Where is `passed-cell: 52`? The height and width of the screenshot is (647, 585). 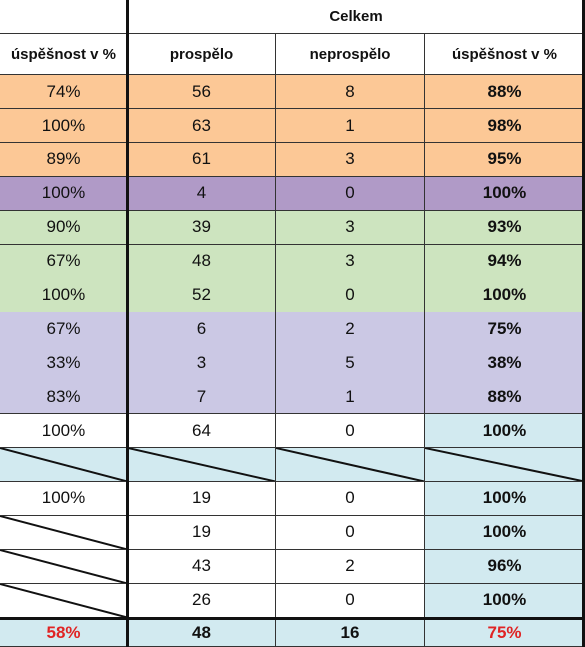
passed-cell: 52 is located at coordinates (202, 295).